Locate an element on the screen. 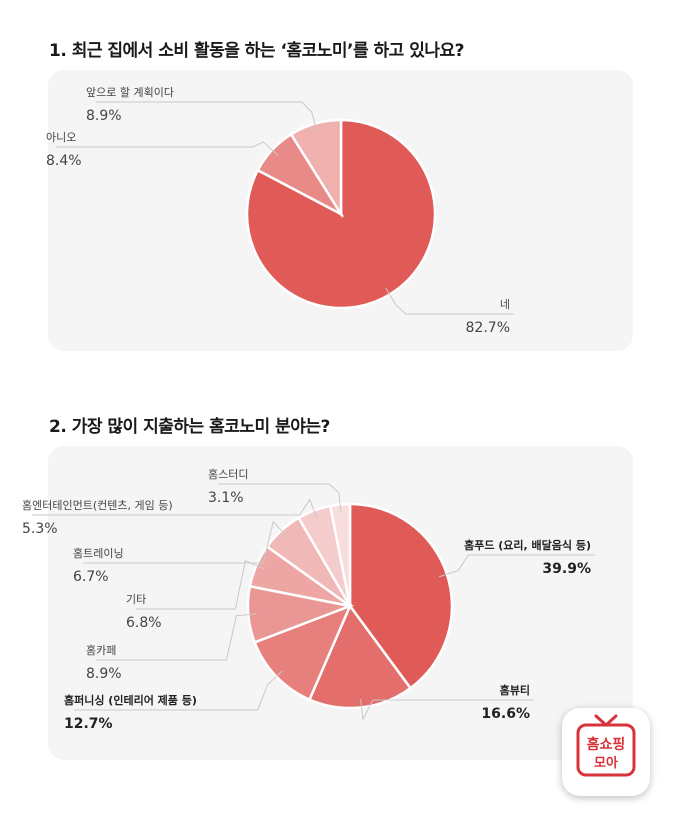  slice-label-1: 아니오 is located at coordinates (61, 137).